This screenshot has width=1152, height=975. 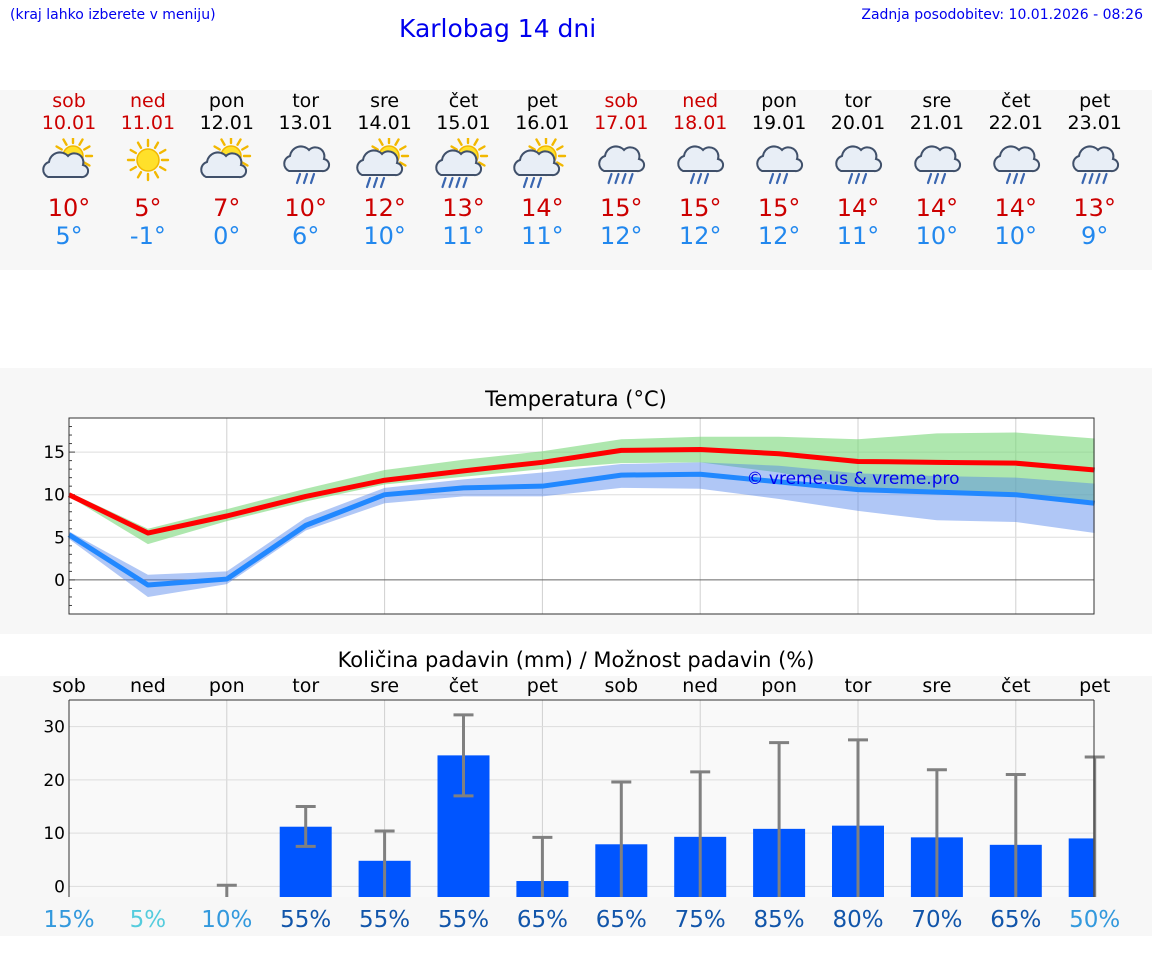 I want to click on min-temperature: 5°, so click(x=69, y=236).